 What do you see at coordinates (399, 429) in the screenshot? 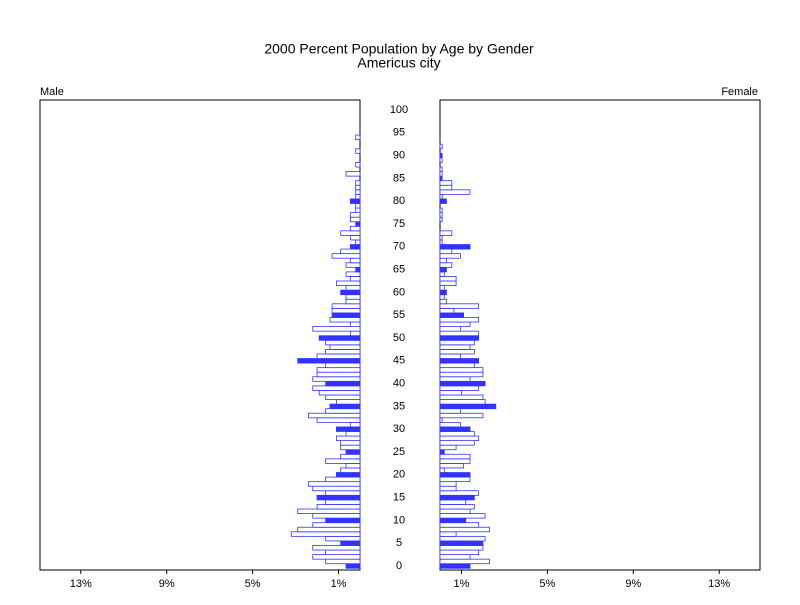
I see `age-label: 30` at bounding box center [399, 429].